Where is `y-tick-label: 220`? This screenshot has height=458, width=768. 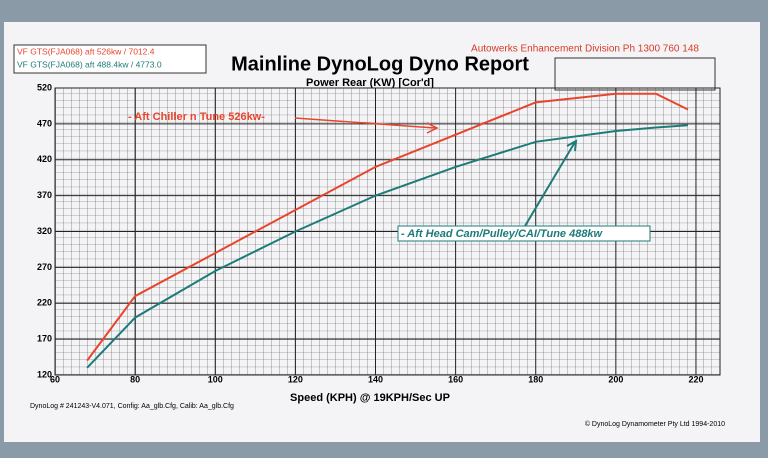
y-tick-label: 220 is located at coordinates (44, 303).